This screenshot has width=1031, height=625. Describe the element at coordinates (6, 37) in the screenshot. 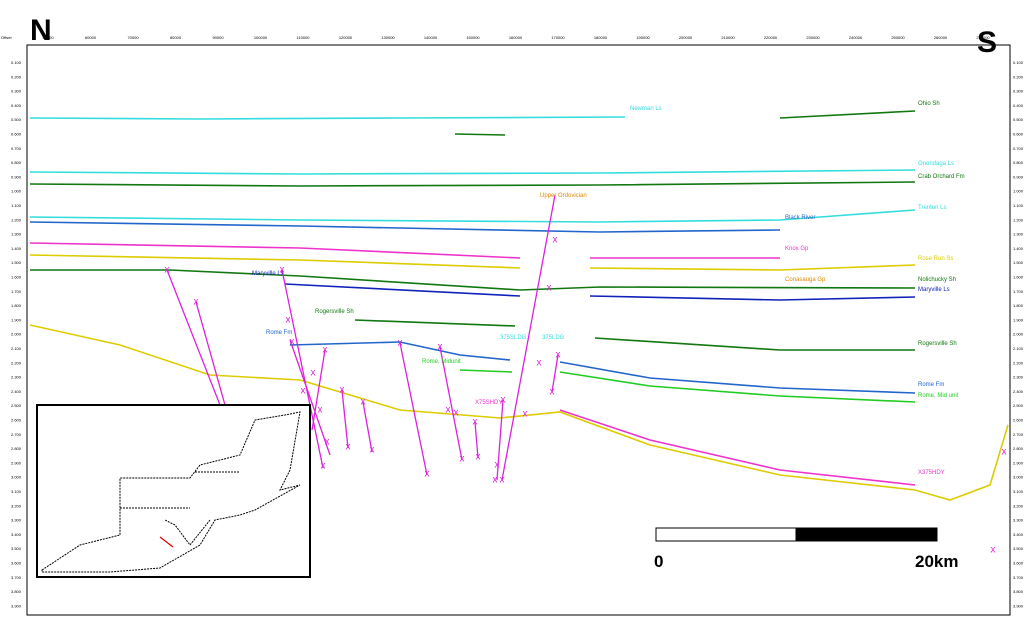

I see `offset-label: Offset` at that location.